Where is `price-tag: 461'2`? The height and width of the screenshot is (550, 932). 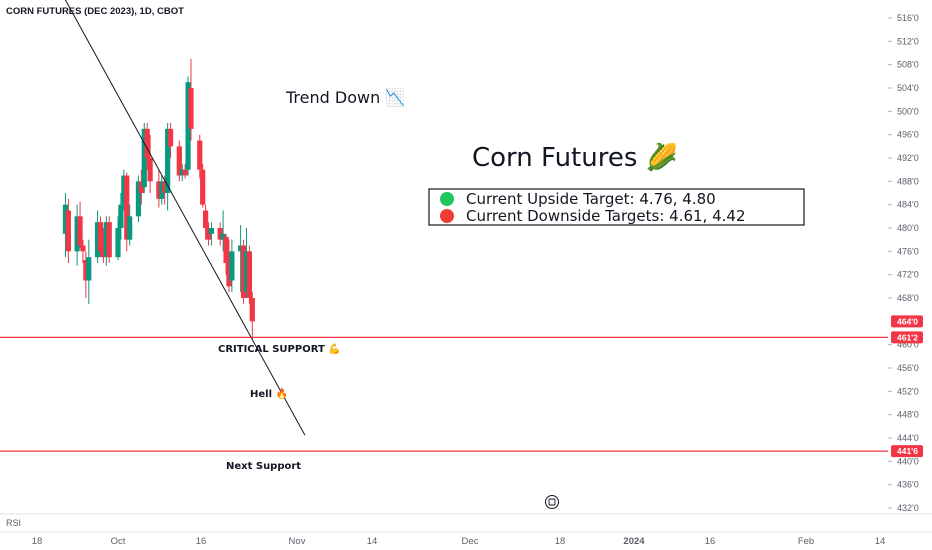 price-tag: 461'2 is located at coordinates (907, 337).